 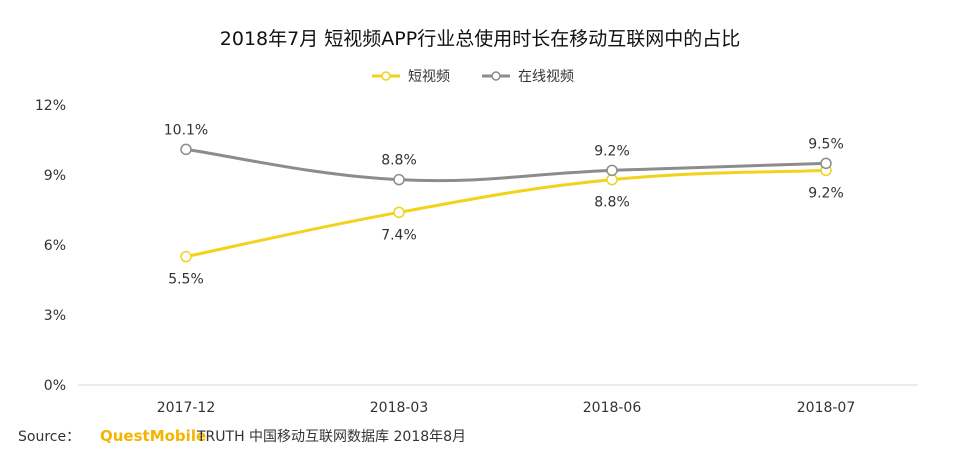 What do you see at coordinates (55, 316) in the screenshot?
I see `y-tick-label: 3%` at bounding box center [55, 316].